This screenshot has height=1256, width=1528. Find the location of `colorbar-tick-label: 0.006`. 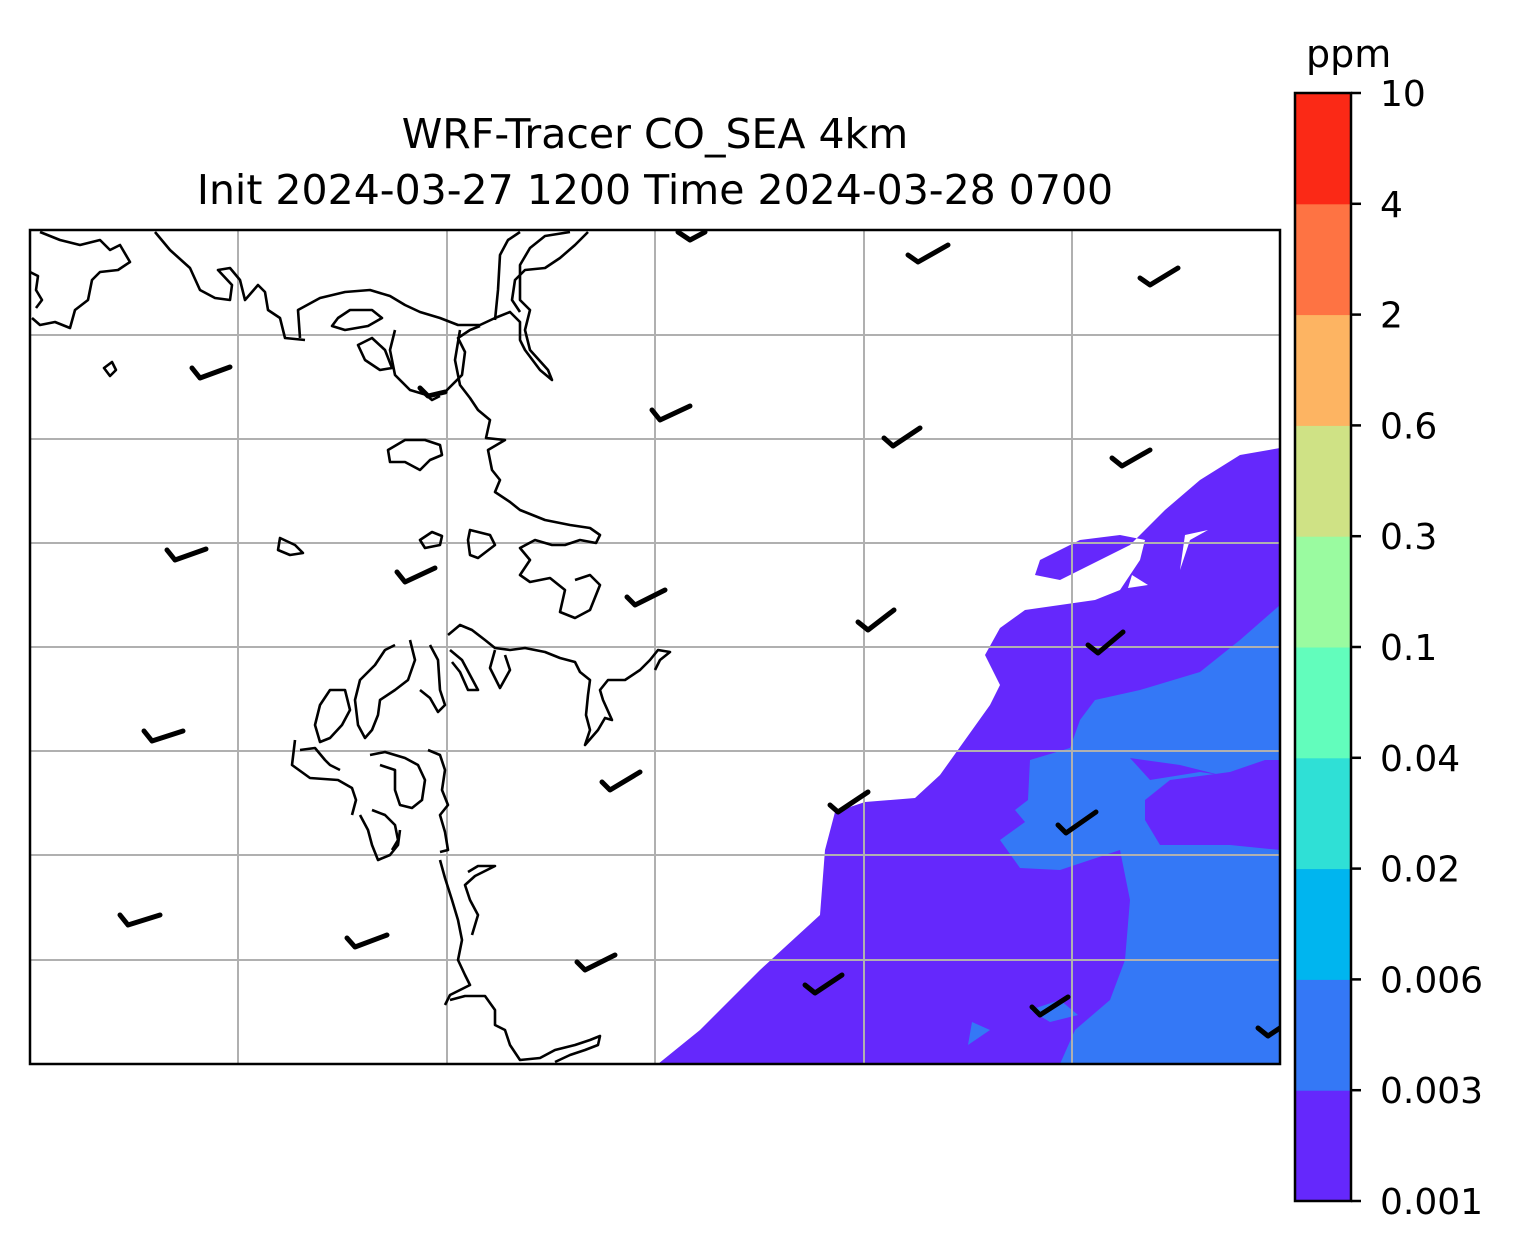

colorbar-tick-label: 0.006 is located at coordinates (1431, 980).